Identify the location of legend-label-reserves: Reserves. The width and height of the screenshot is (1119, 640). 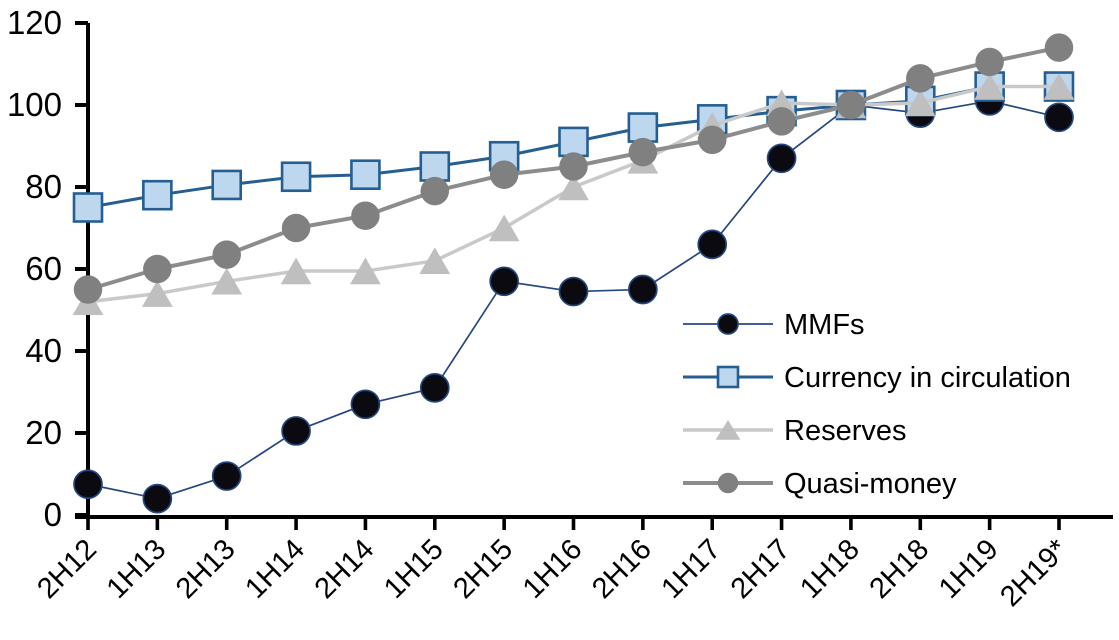
(845, 431).